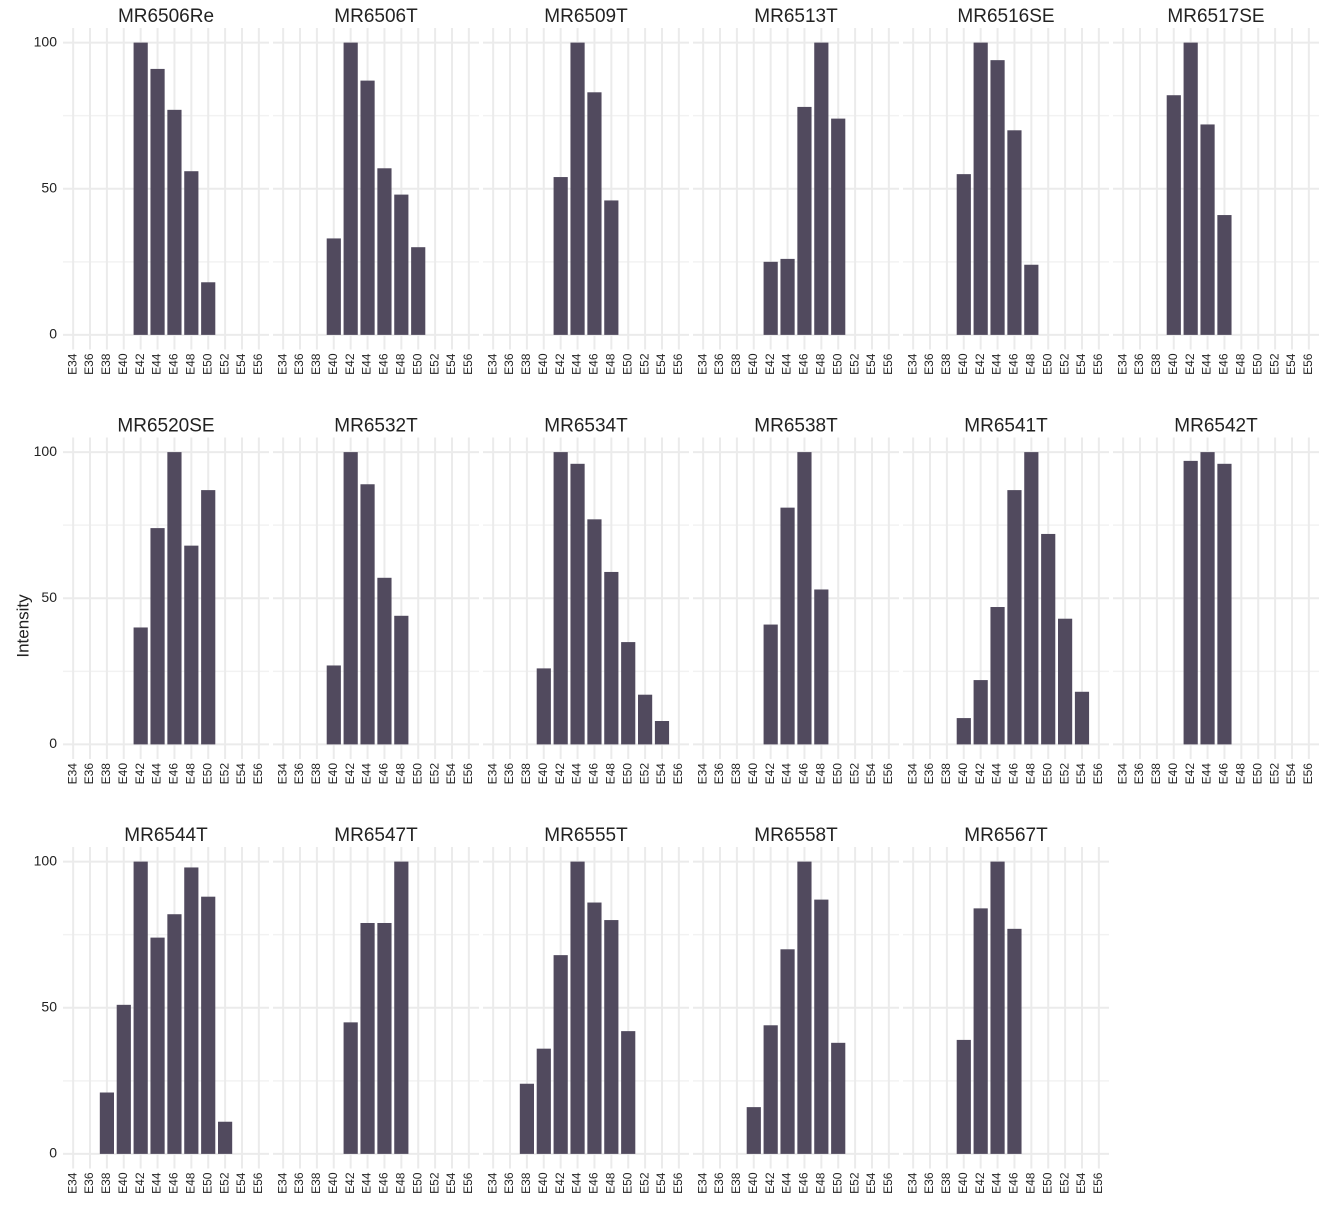 The width and height of the screenshot is (1330, 1205). I want to click on panel-title: MR6541T, so click(1006, 426).